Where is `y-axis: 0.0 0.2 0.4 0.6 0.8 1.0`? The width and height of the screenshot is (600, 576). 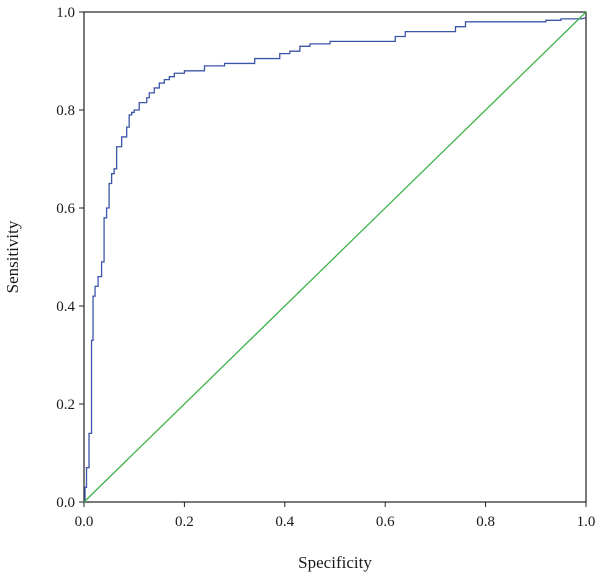 y-axis: 0.0 0.2 0.4 0.6 0.8 1.0 is located at coordinates (70, 258).